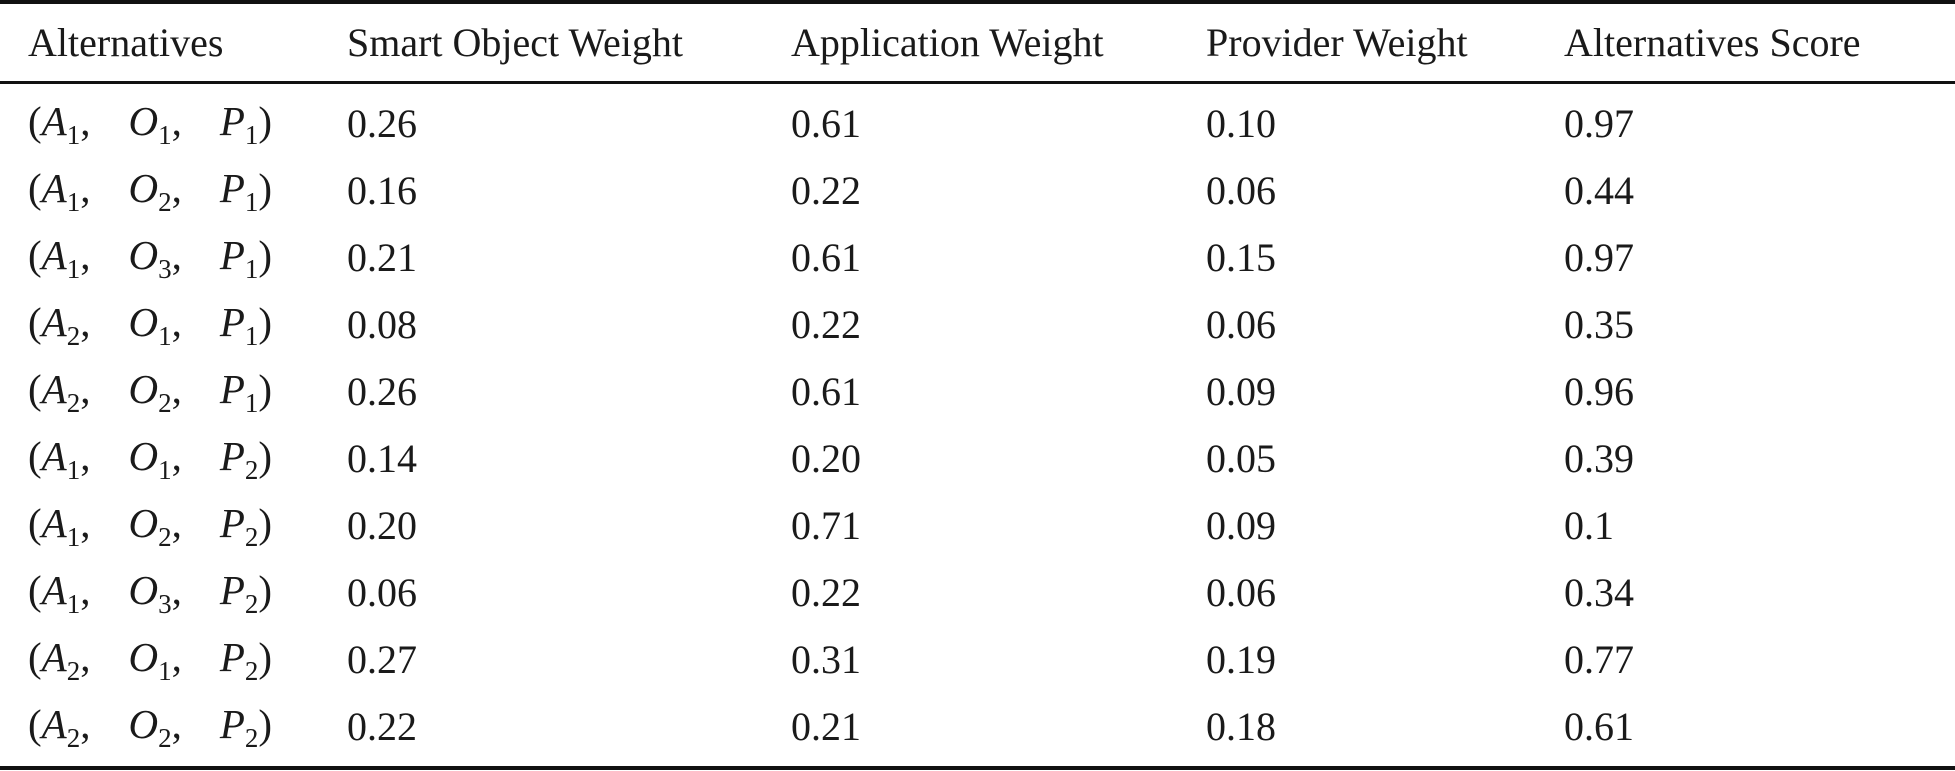  Describe the element at coordinates (150, 592) in the screenshot. I see `alternative-cell: (A1, O3, P2)` at that location.